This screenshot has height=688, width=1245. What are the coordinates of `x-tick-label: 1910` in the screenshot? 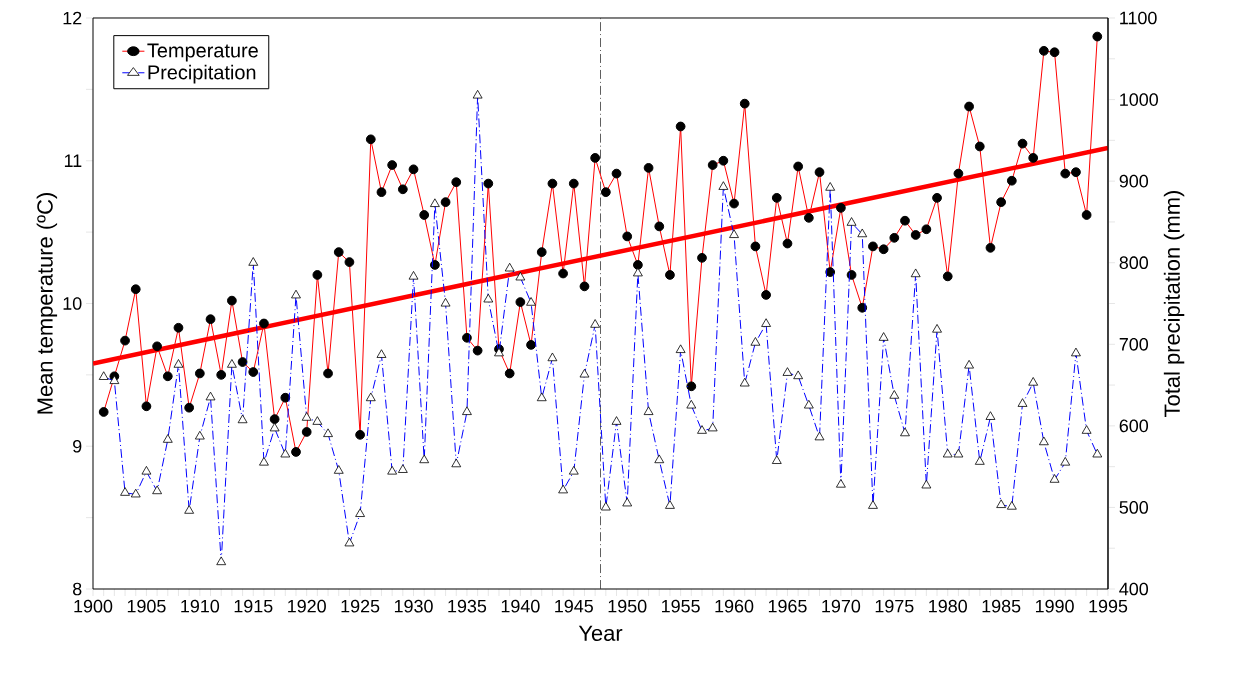 It's located at (200, 606).